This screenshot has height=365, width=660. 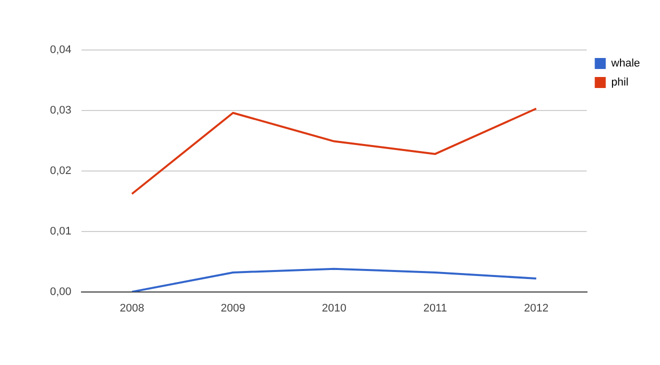 What do you see at coordinates (61, 50) in the screenshot?
I see `y-tick-label: 0,04` at bounding box center [61, 50].